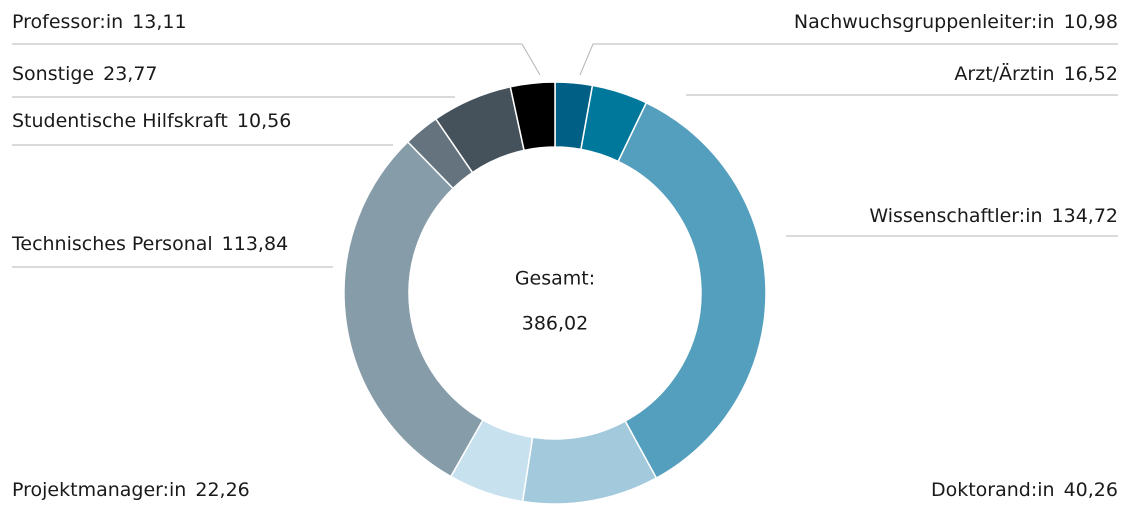  Describe the element at coordinates (67, 22) in the screenshot. I see `label-name: Professor:in` at that location.